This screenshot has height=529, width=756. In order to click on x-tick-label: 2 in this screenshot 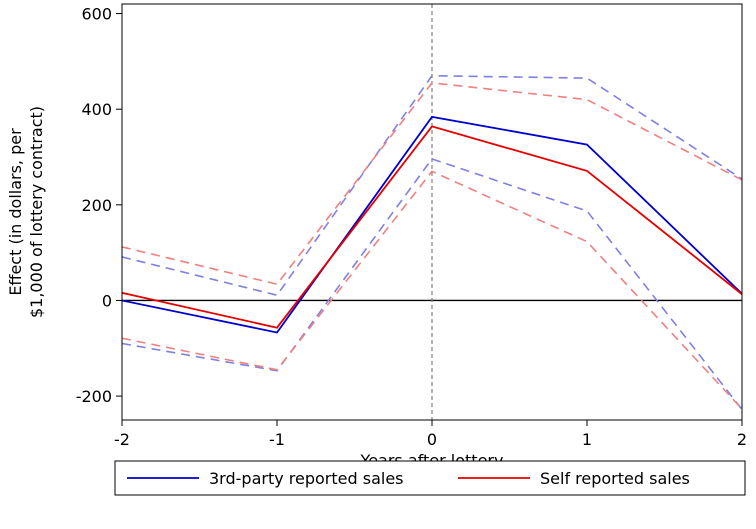, I will do `click(742, 439)`.